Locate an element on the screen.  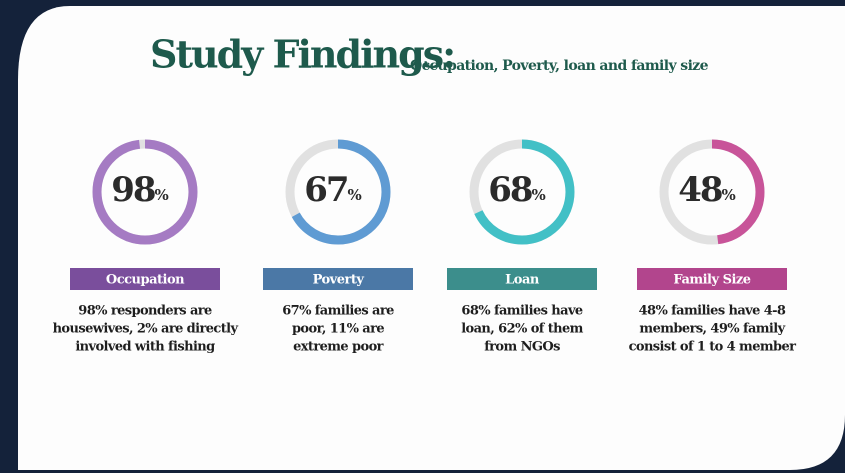
percent-value: 48 is located at coordinates (700, 190).